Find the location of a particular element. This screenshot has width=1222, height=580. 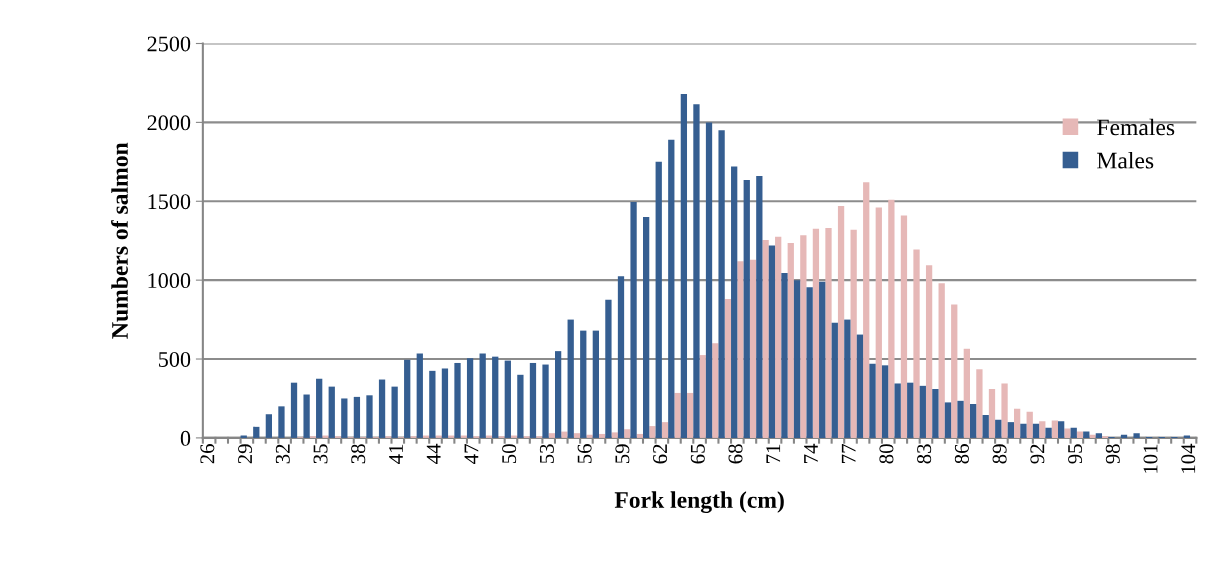

y-axis-title: Numbers of salmon is located at coordinates (119, 240).